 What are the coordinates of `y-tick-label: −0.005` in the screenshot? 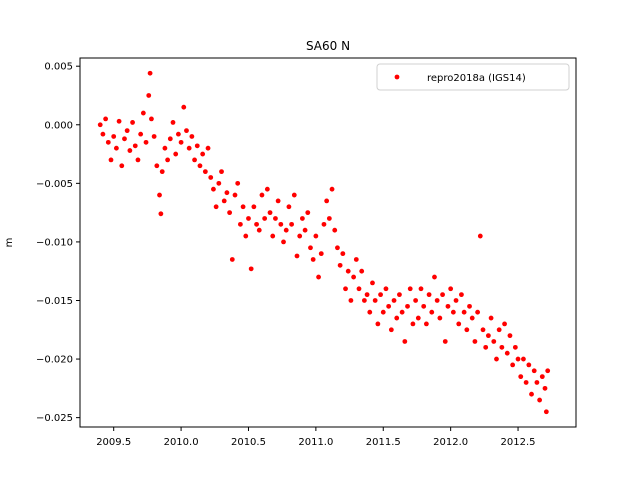 It's located at (54, 184).